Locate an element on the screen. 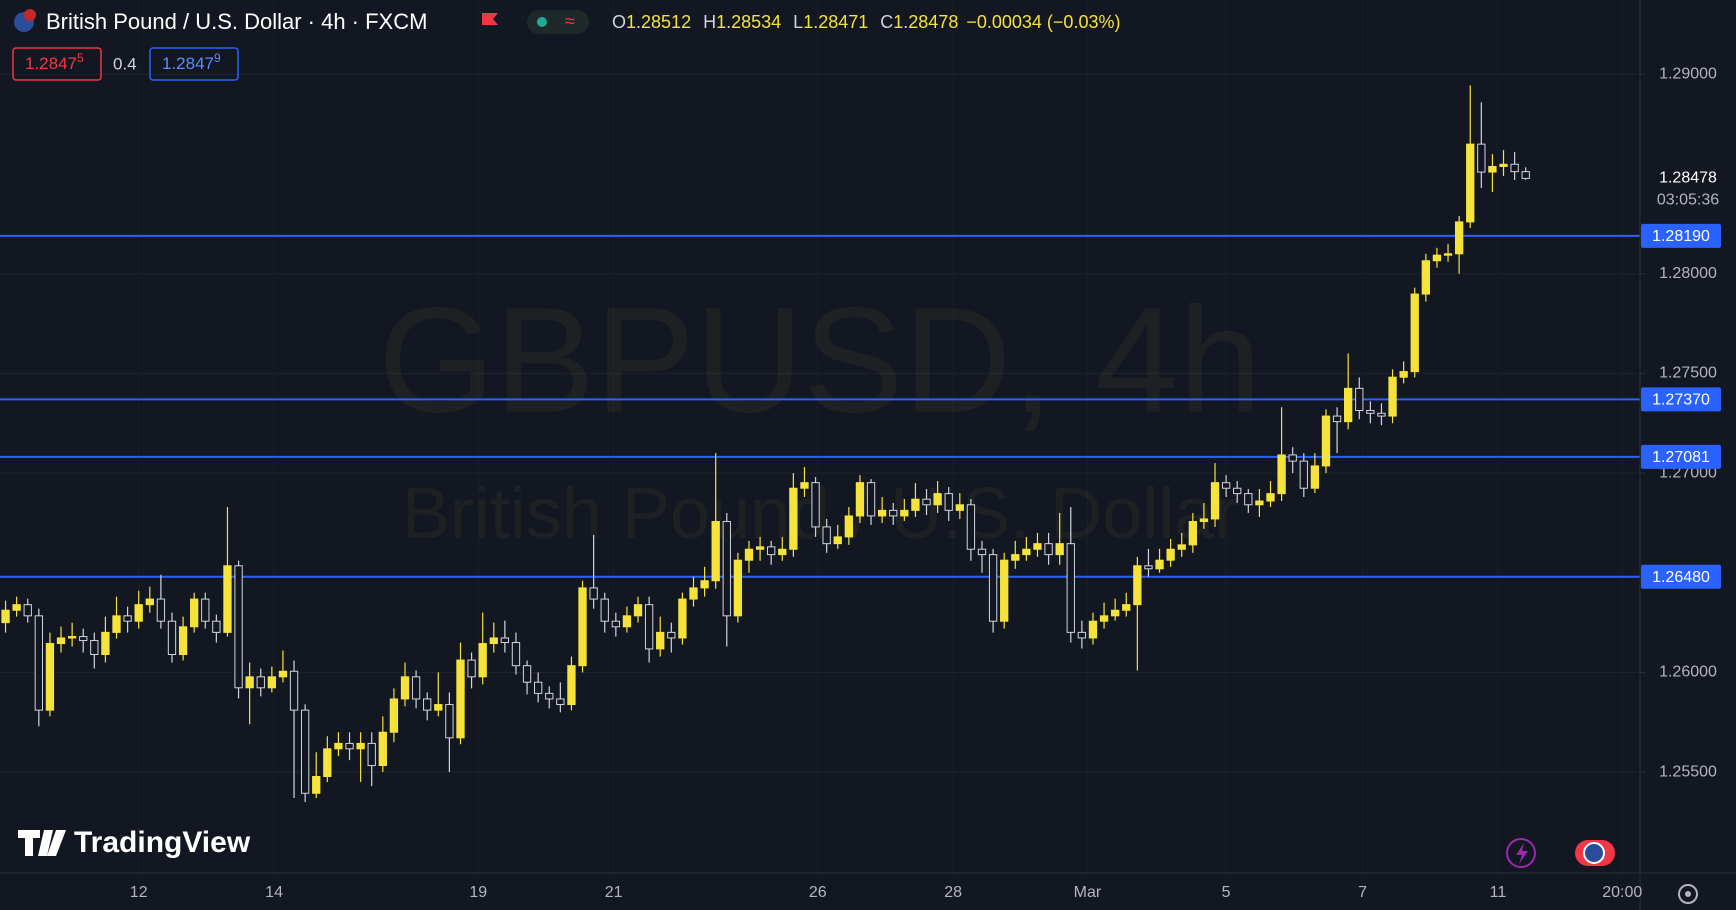 The image size is (1736, 910). settings-icon is located at coordinates (1688, 894).